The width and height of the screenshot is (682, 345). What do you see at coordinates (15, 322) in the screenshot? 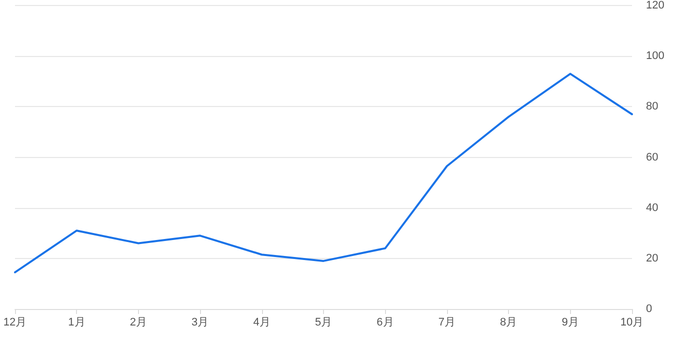
I see `x-tick-label: 12月` at bounding box center [15, 322].